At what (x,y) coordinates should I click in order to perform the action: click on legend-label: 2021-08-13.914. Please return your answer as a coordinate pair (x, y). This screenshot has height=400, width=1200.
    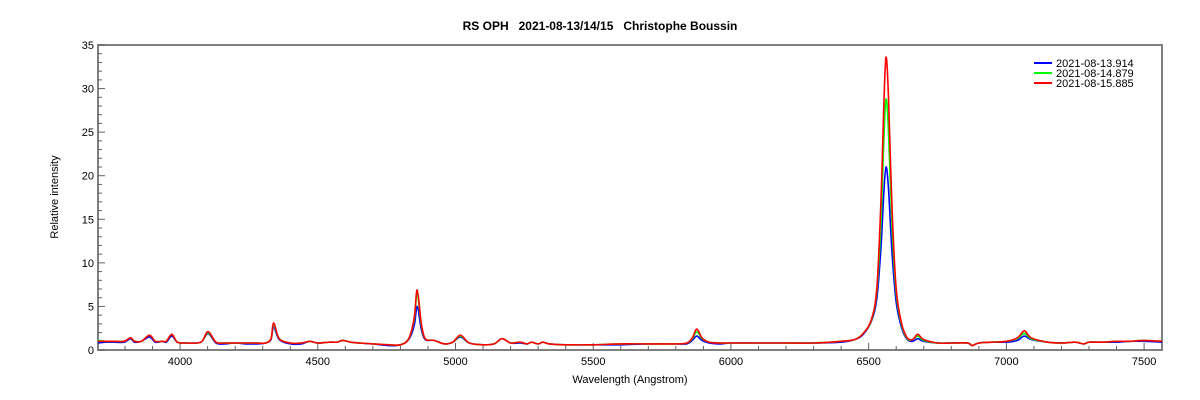
    Looking at the image, I should click on (1095, 64).